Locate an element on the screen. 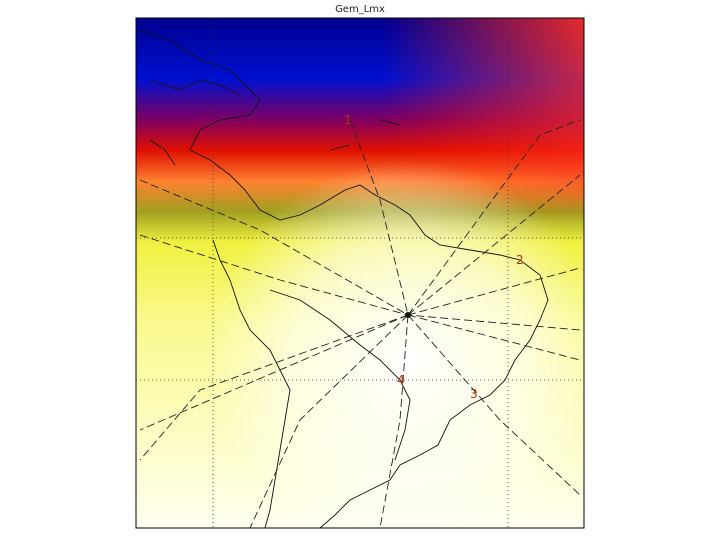  markers: 1 2 3 4 is located at coordinates (434, 257).